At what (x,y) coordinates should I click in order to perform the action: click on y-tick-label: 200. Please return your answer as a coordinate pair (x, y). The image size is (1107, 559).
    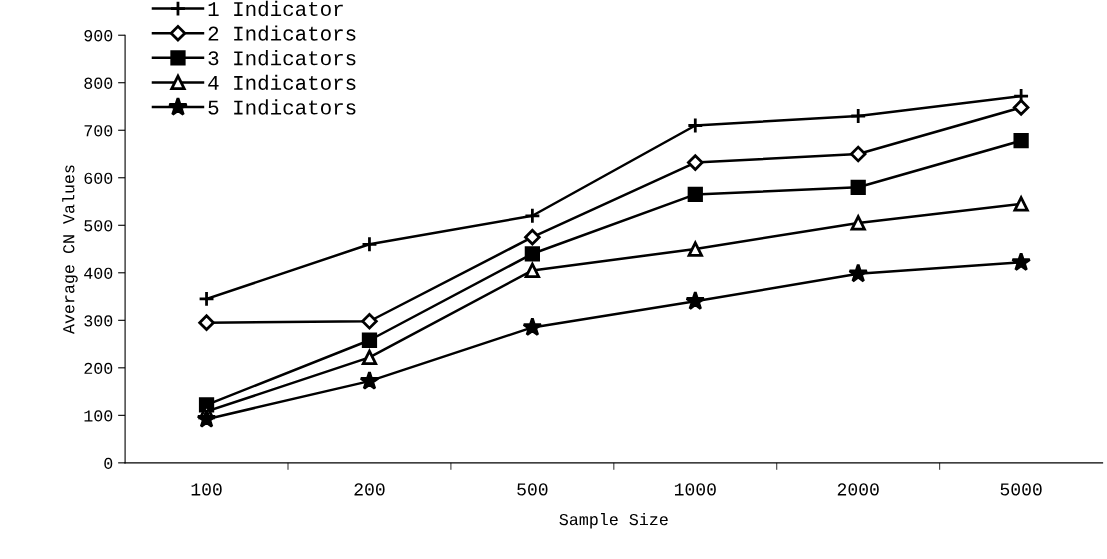
    Looking at the image, I should click on (98, 368).